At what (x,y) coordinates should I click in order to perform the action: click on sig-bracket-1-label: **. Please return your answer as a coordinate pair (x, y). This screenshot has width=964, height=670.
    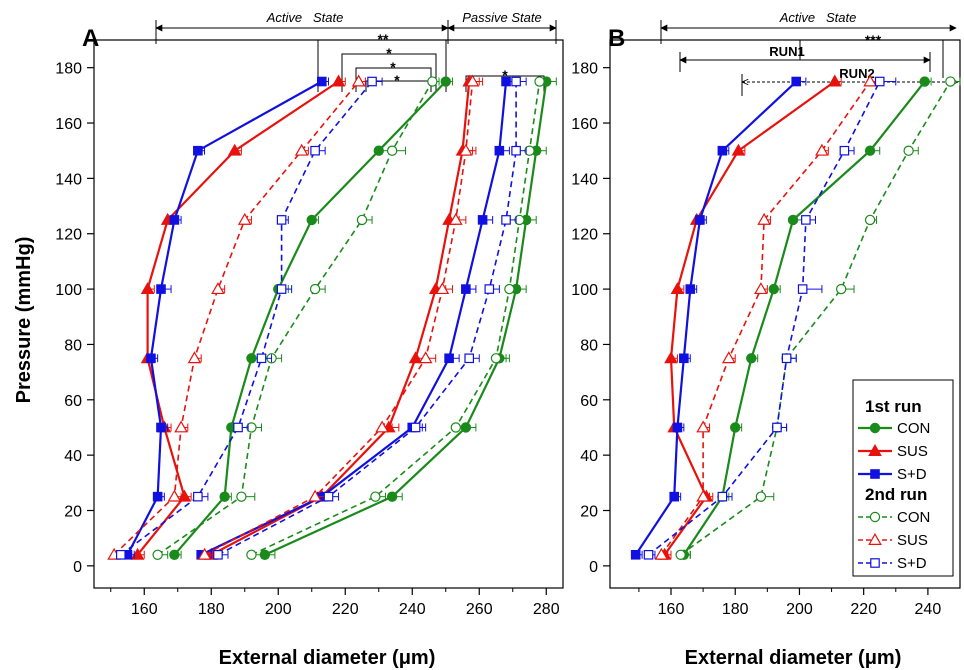
    Looking at the image, I should click on (383, 39).